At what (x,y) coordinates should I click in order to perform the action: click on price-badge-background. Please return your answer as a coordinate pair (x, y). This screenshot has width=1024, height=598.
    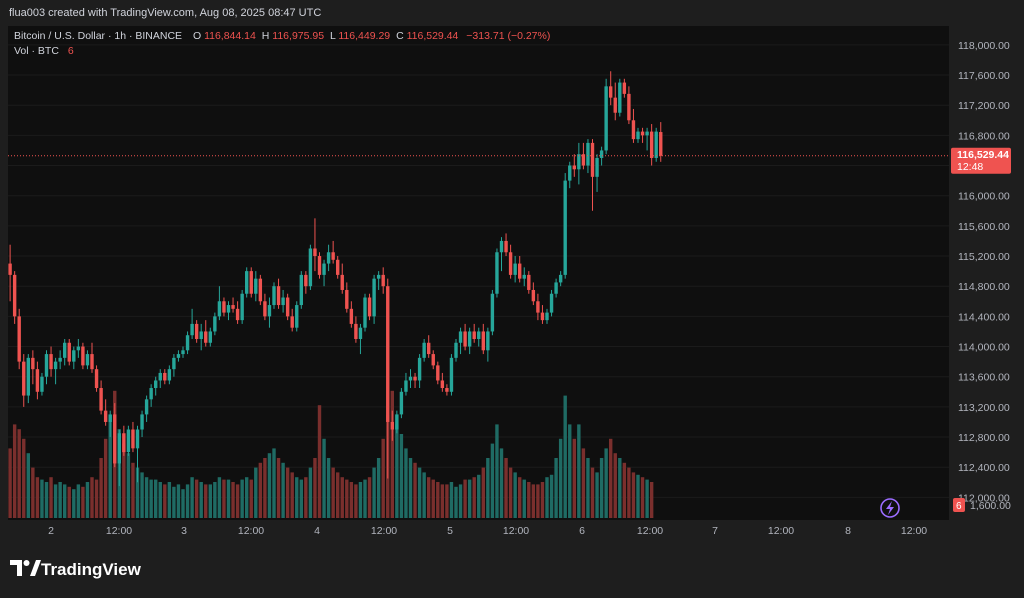
    Looking at the image, I should click on (981, 160).